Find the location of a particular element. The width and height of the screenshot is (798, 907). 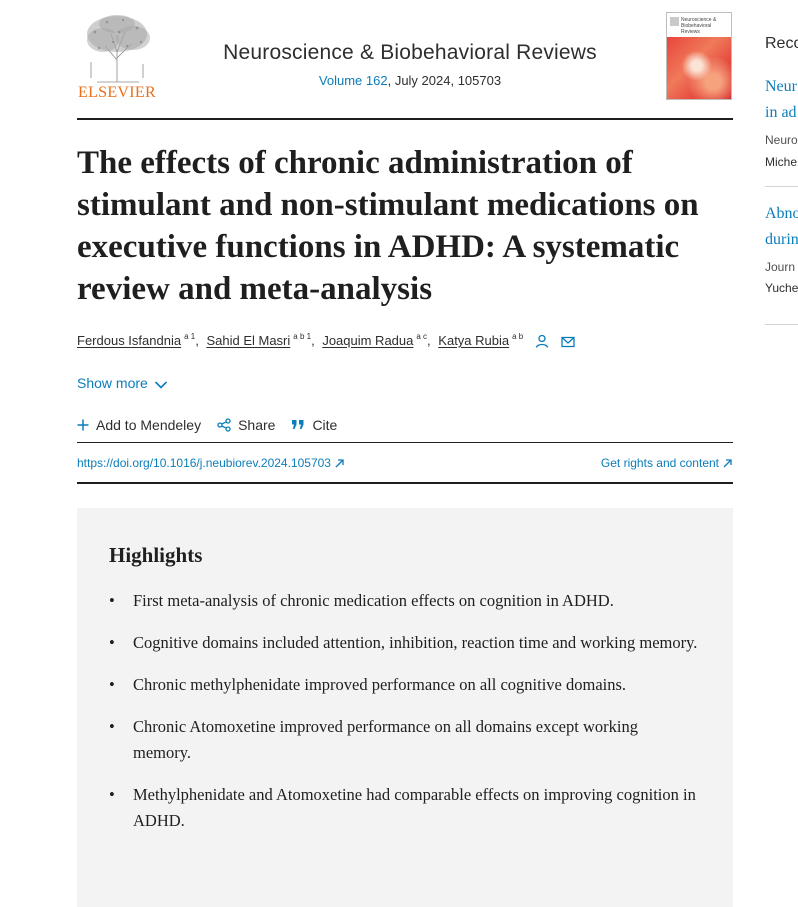

envelope-icon is located at coordinates (567, 342).